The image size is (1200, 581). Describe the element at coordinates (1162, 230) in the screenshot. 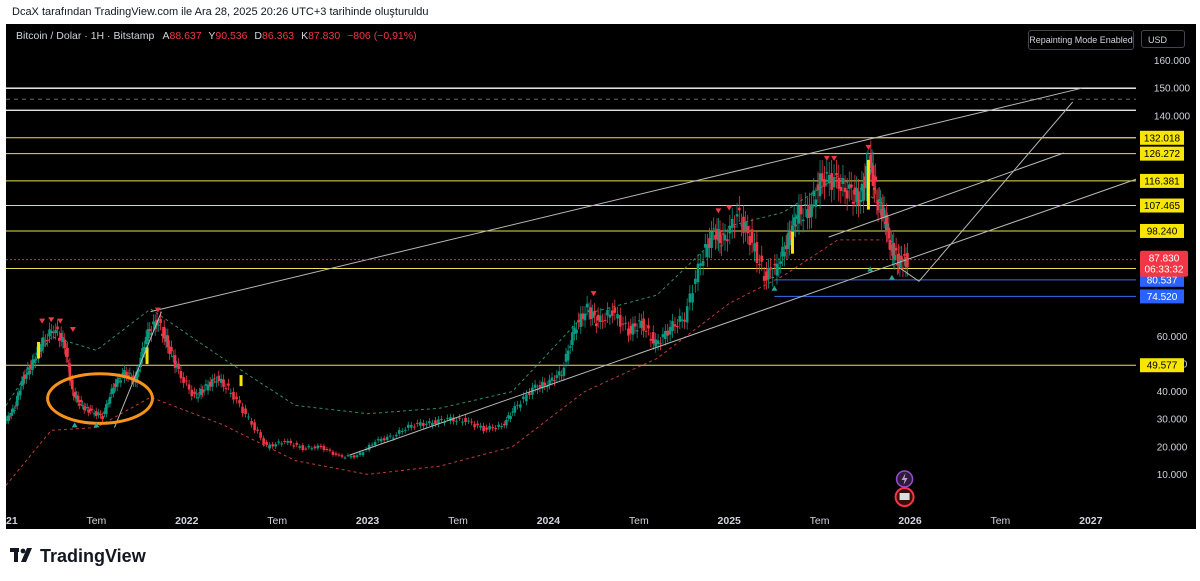

I see `level-label-bg` at that location.